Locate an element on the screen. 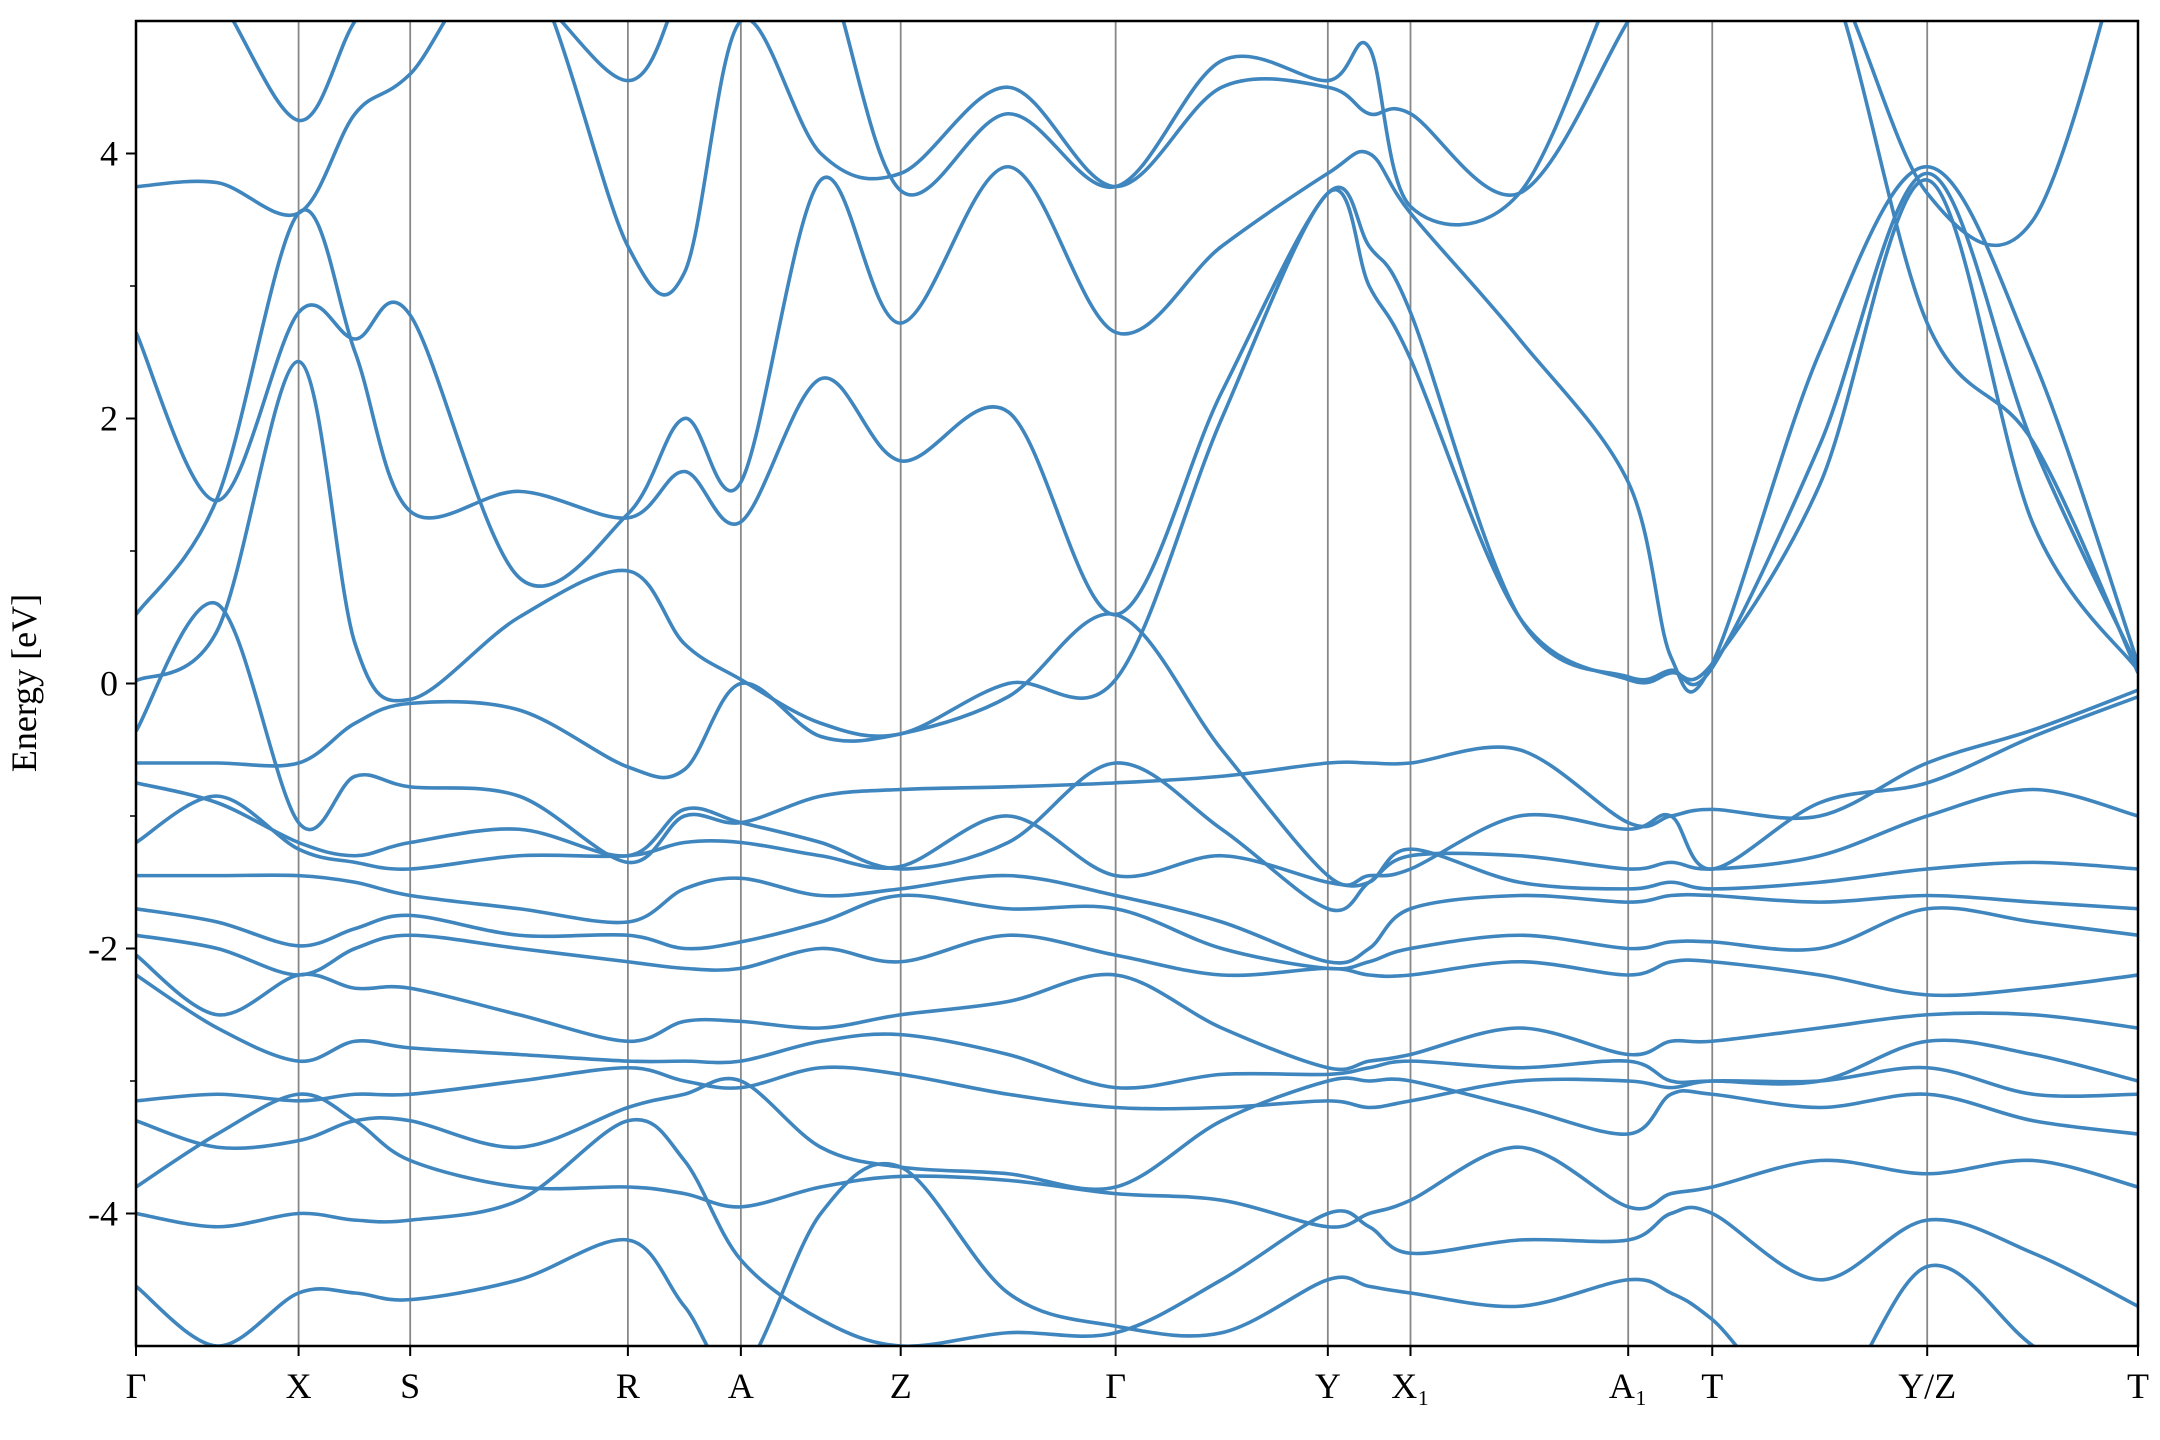 This screenshot has width=2160, height=1440. x-tick-label: Y/Z is located at coordinates (1927, 1386).